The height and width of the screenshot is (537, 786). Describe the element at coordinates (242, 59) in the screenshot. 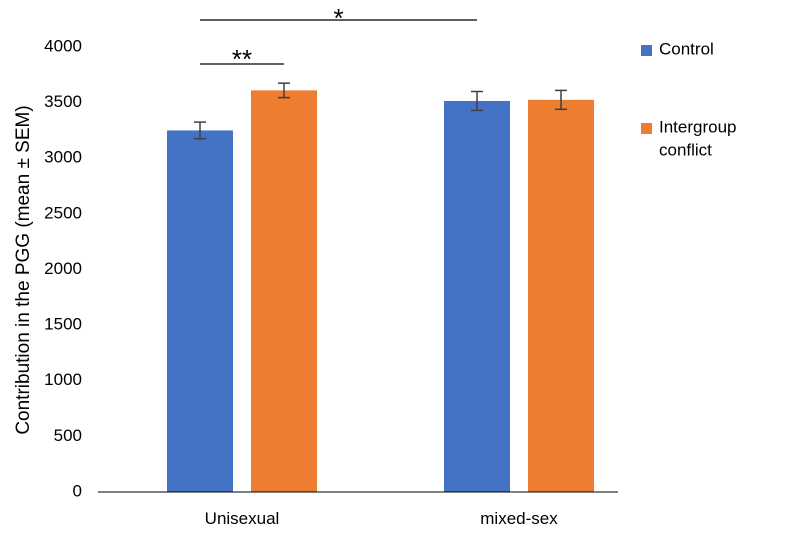

I see `significance-marker: **` at that location.